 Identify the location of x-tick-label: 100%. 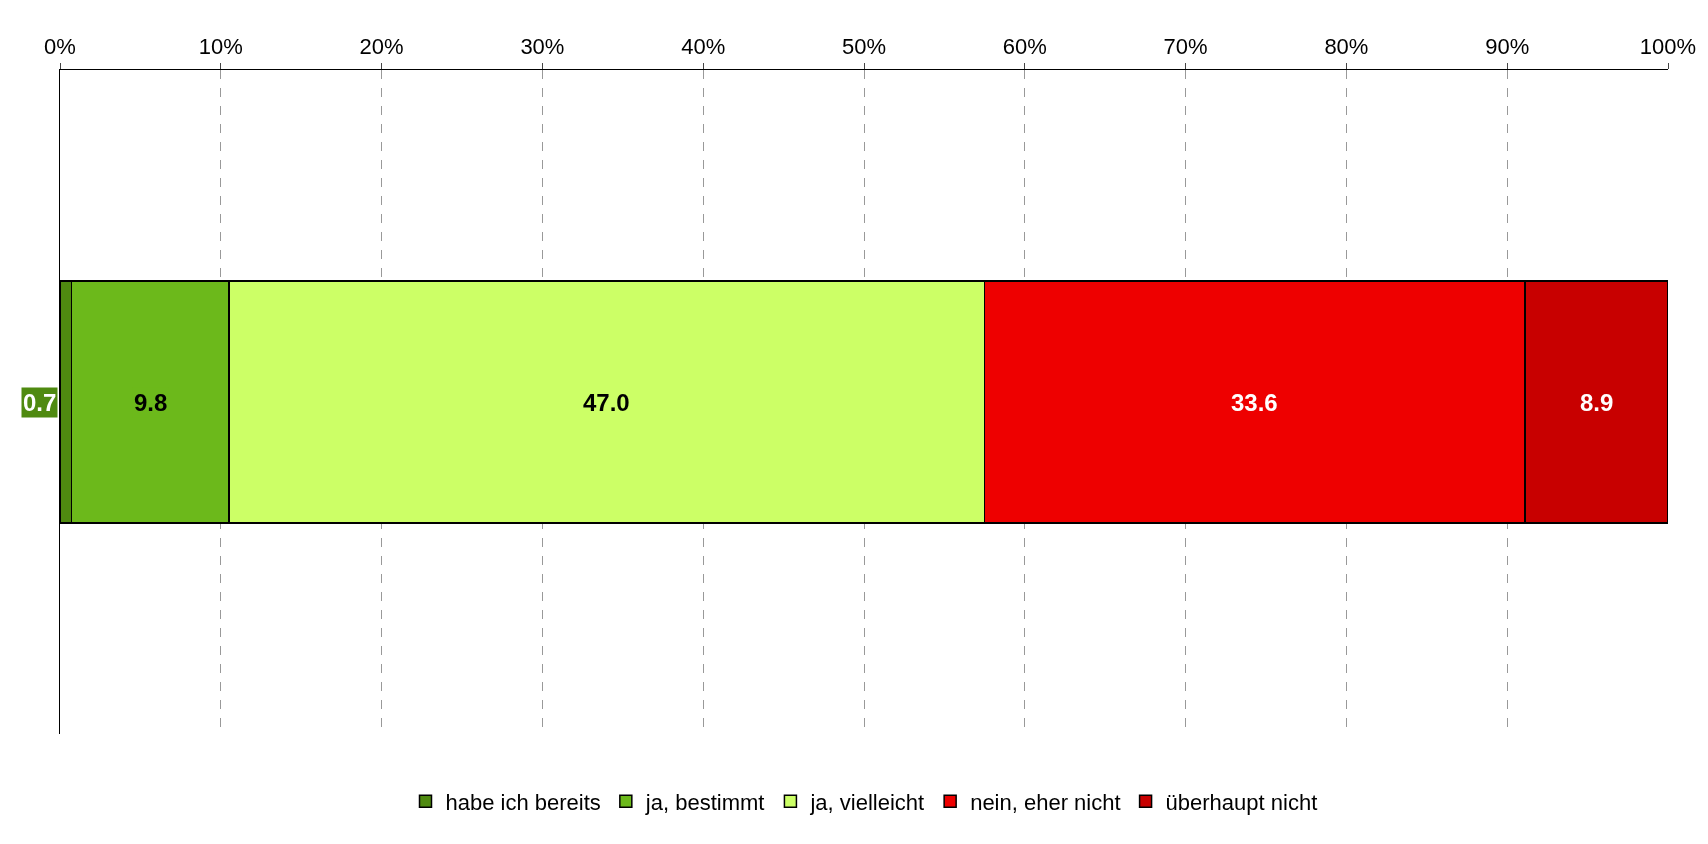
(1668, 47).